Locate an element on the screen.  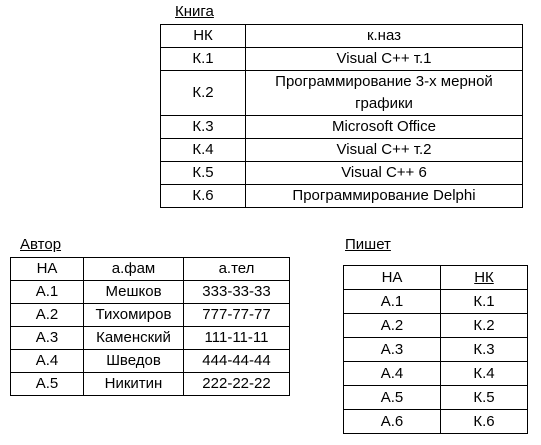
cell: Visual C++ т.2 is located at coordinates (384, 150).